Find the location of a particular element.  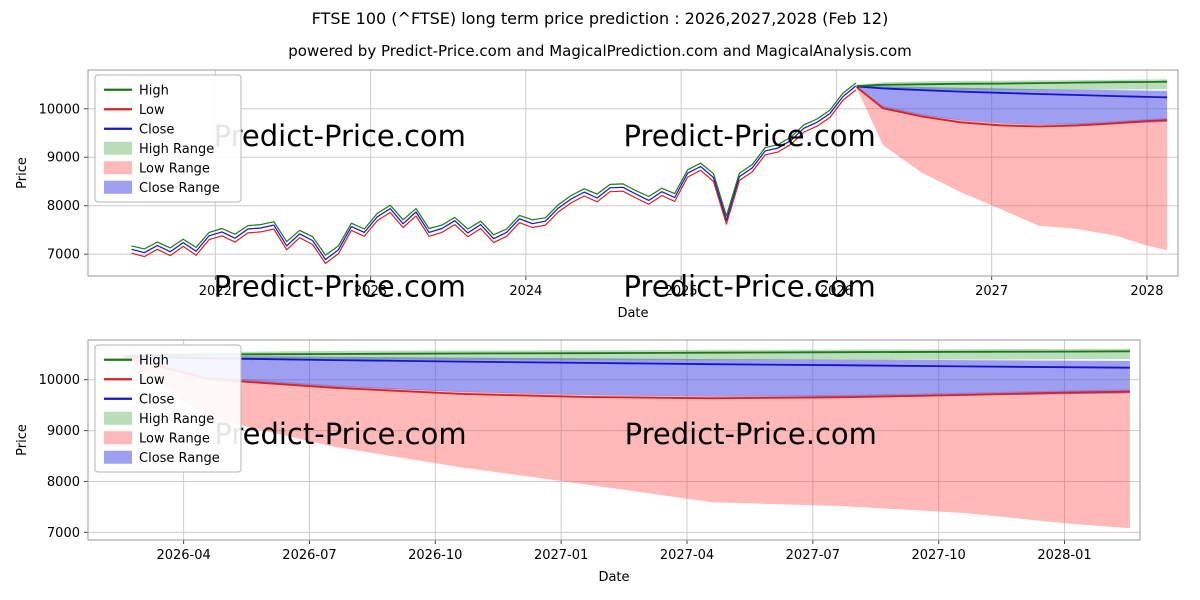

top-chart-xlabel: Date is located at coordinates (632, 313).